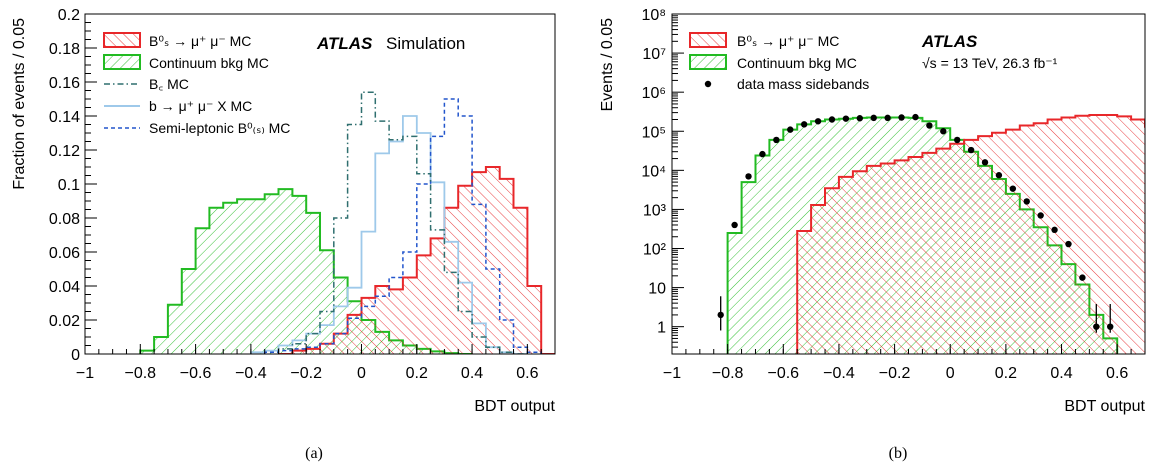  Describe the element at coordinates (85, 373) in the screenshot. I see `panel-a-xtick-label: −1` at that location.